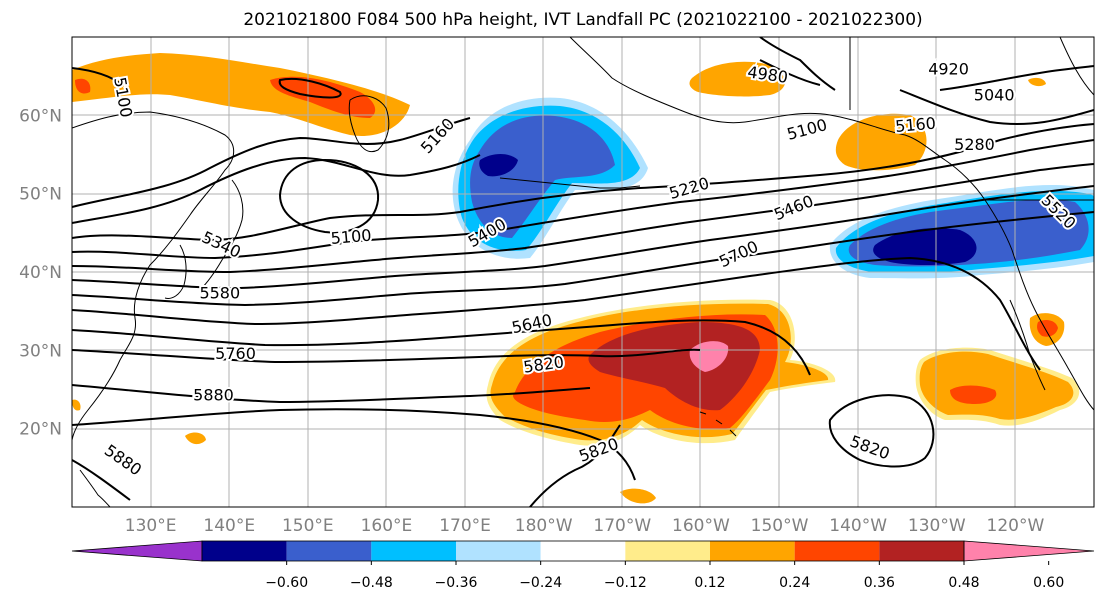 The image size is (1105, 601). What do you see at coordinates (1048, 583) in the screenshot?
I see `colorbar-label: 0.60` at bounding box center [1048, 583].